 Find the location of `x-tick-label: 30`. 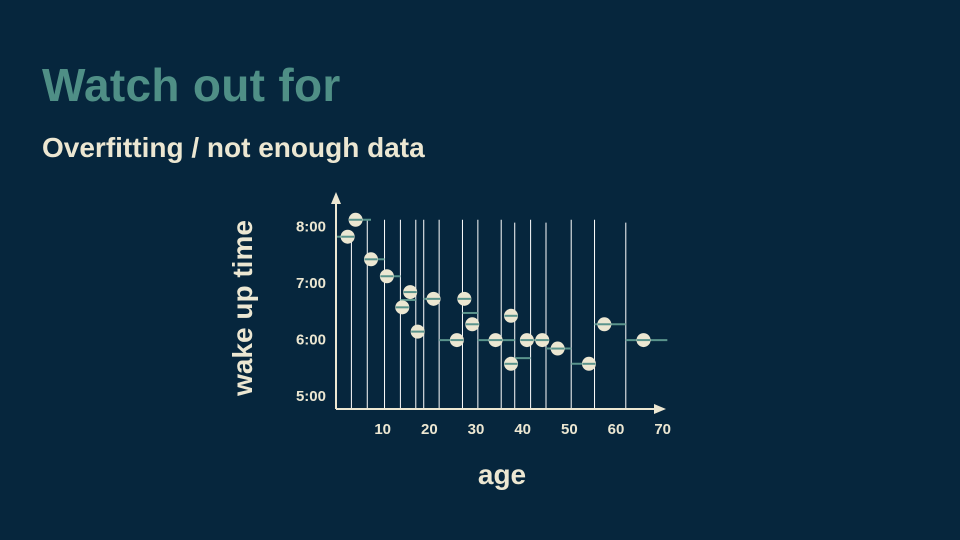

x-tick-label: 30 is located at coordinates (476, 429).